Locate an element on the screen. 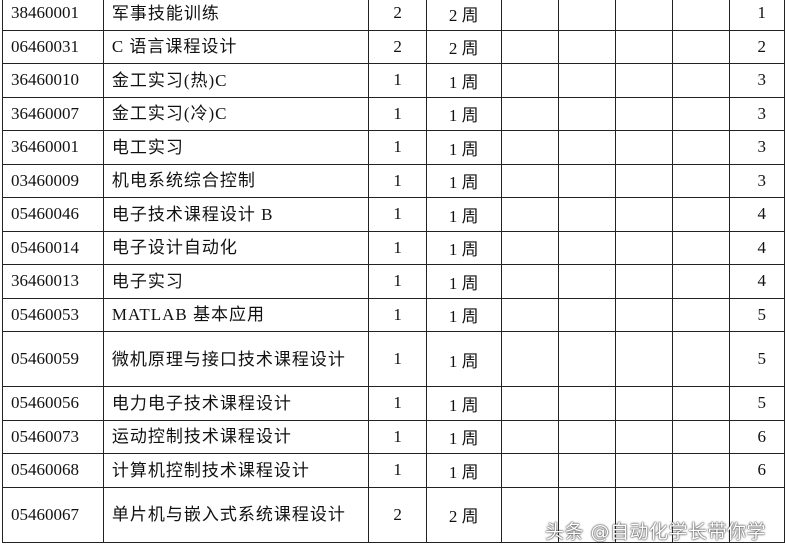 This screenshot has width=785, height=560. table-row: 05460059 微机原理与接口技术课程设计 1 1 周 5 is located at coordinates (393, 359).